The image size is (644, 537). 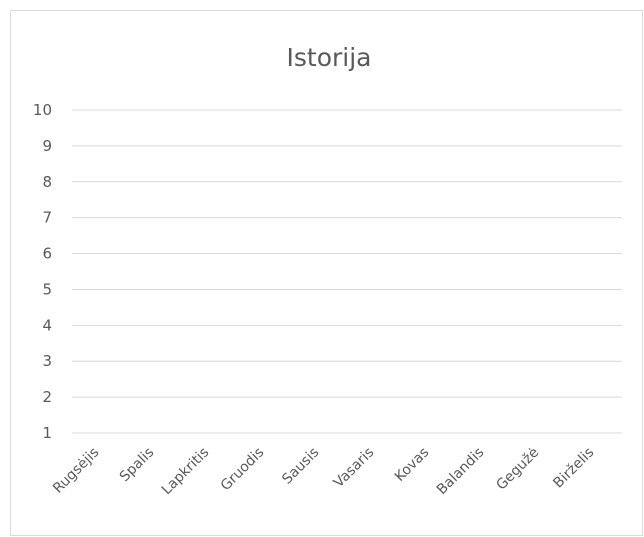 What do you see at coordinates (47, 361) in the screenshot?
I see `y-tick-label: 3` at bounding box center [47, 361].